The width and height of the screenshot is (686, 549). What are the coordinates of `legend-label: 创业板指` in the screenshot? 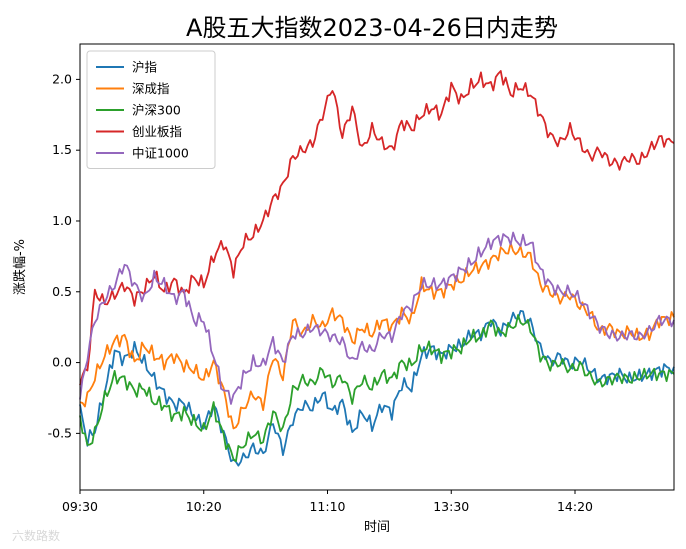 It's located at (157, 131).